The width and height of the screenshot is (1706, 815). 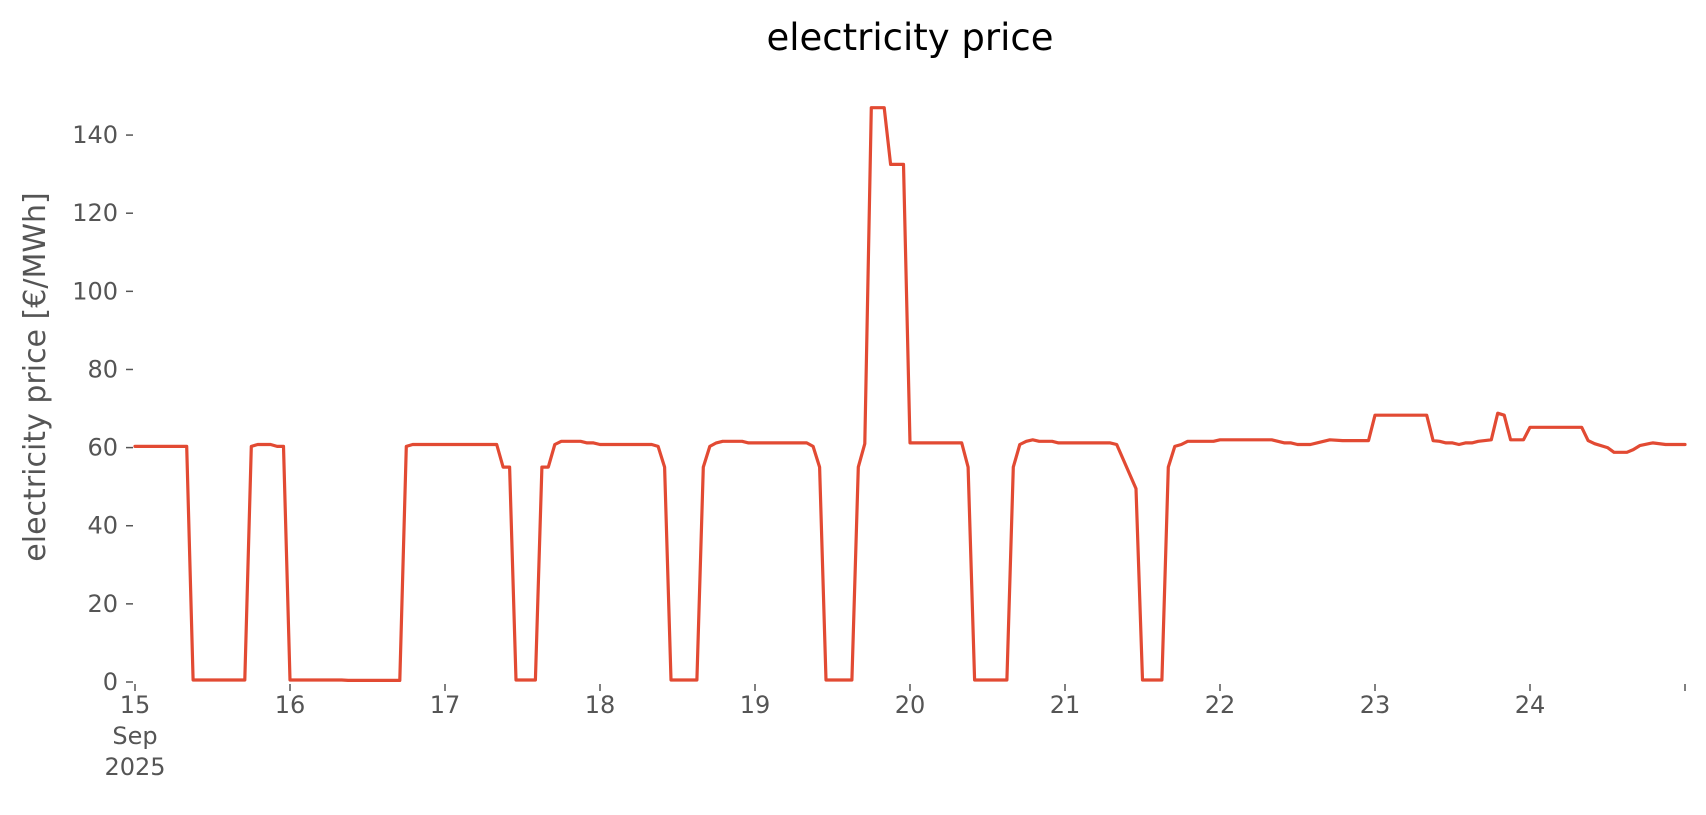 What do you see at coordinates (755, 705) in the screenshot?
I see `x-tick-label: 19` at bounding box center [755, 705].